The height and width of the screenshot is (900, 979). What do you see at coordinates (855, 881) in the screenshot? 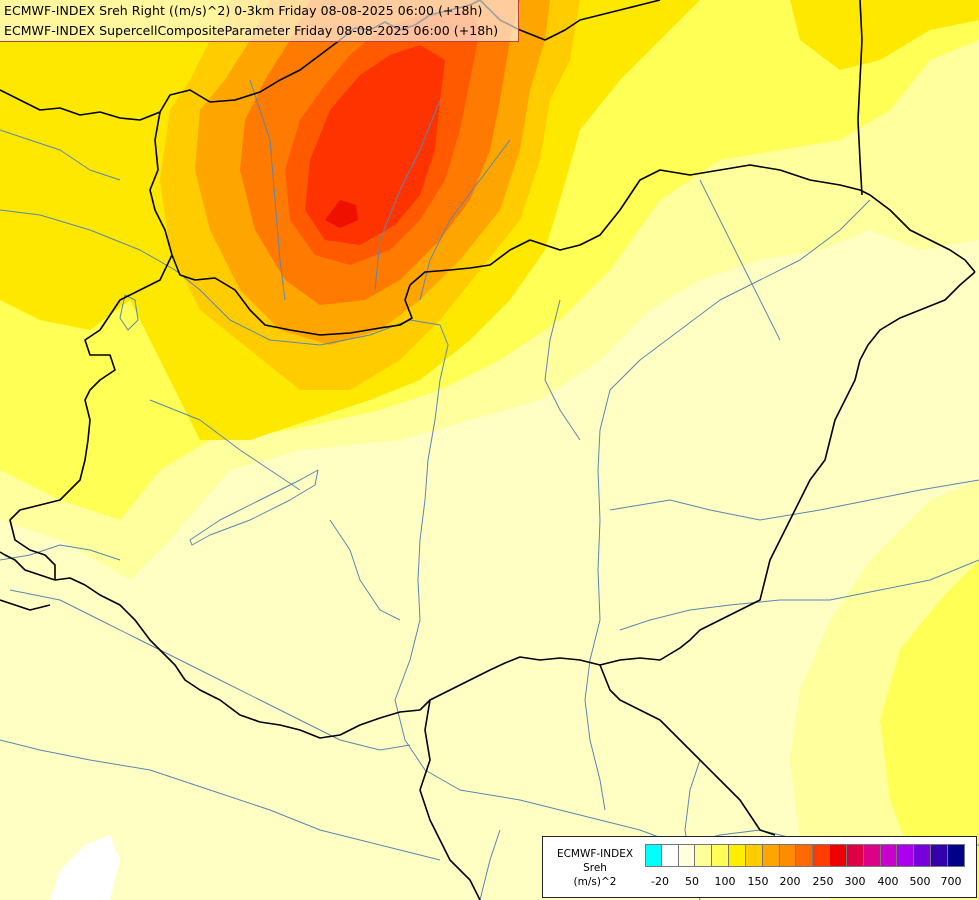
I see `legend-tick-label: 300` at bounding box center [855, 881].